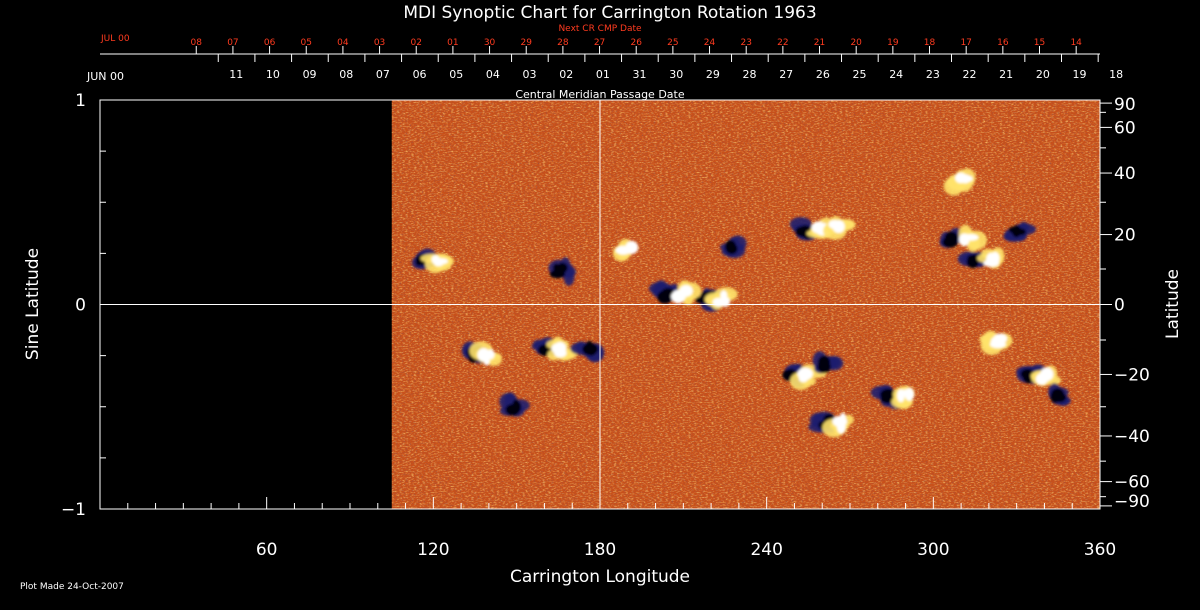  Describe the element at coordinates (383, 74) in the screenshot. I see `cmp-date-label: 07` at that location.